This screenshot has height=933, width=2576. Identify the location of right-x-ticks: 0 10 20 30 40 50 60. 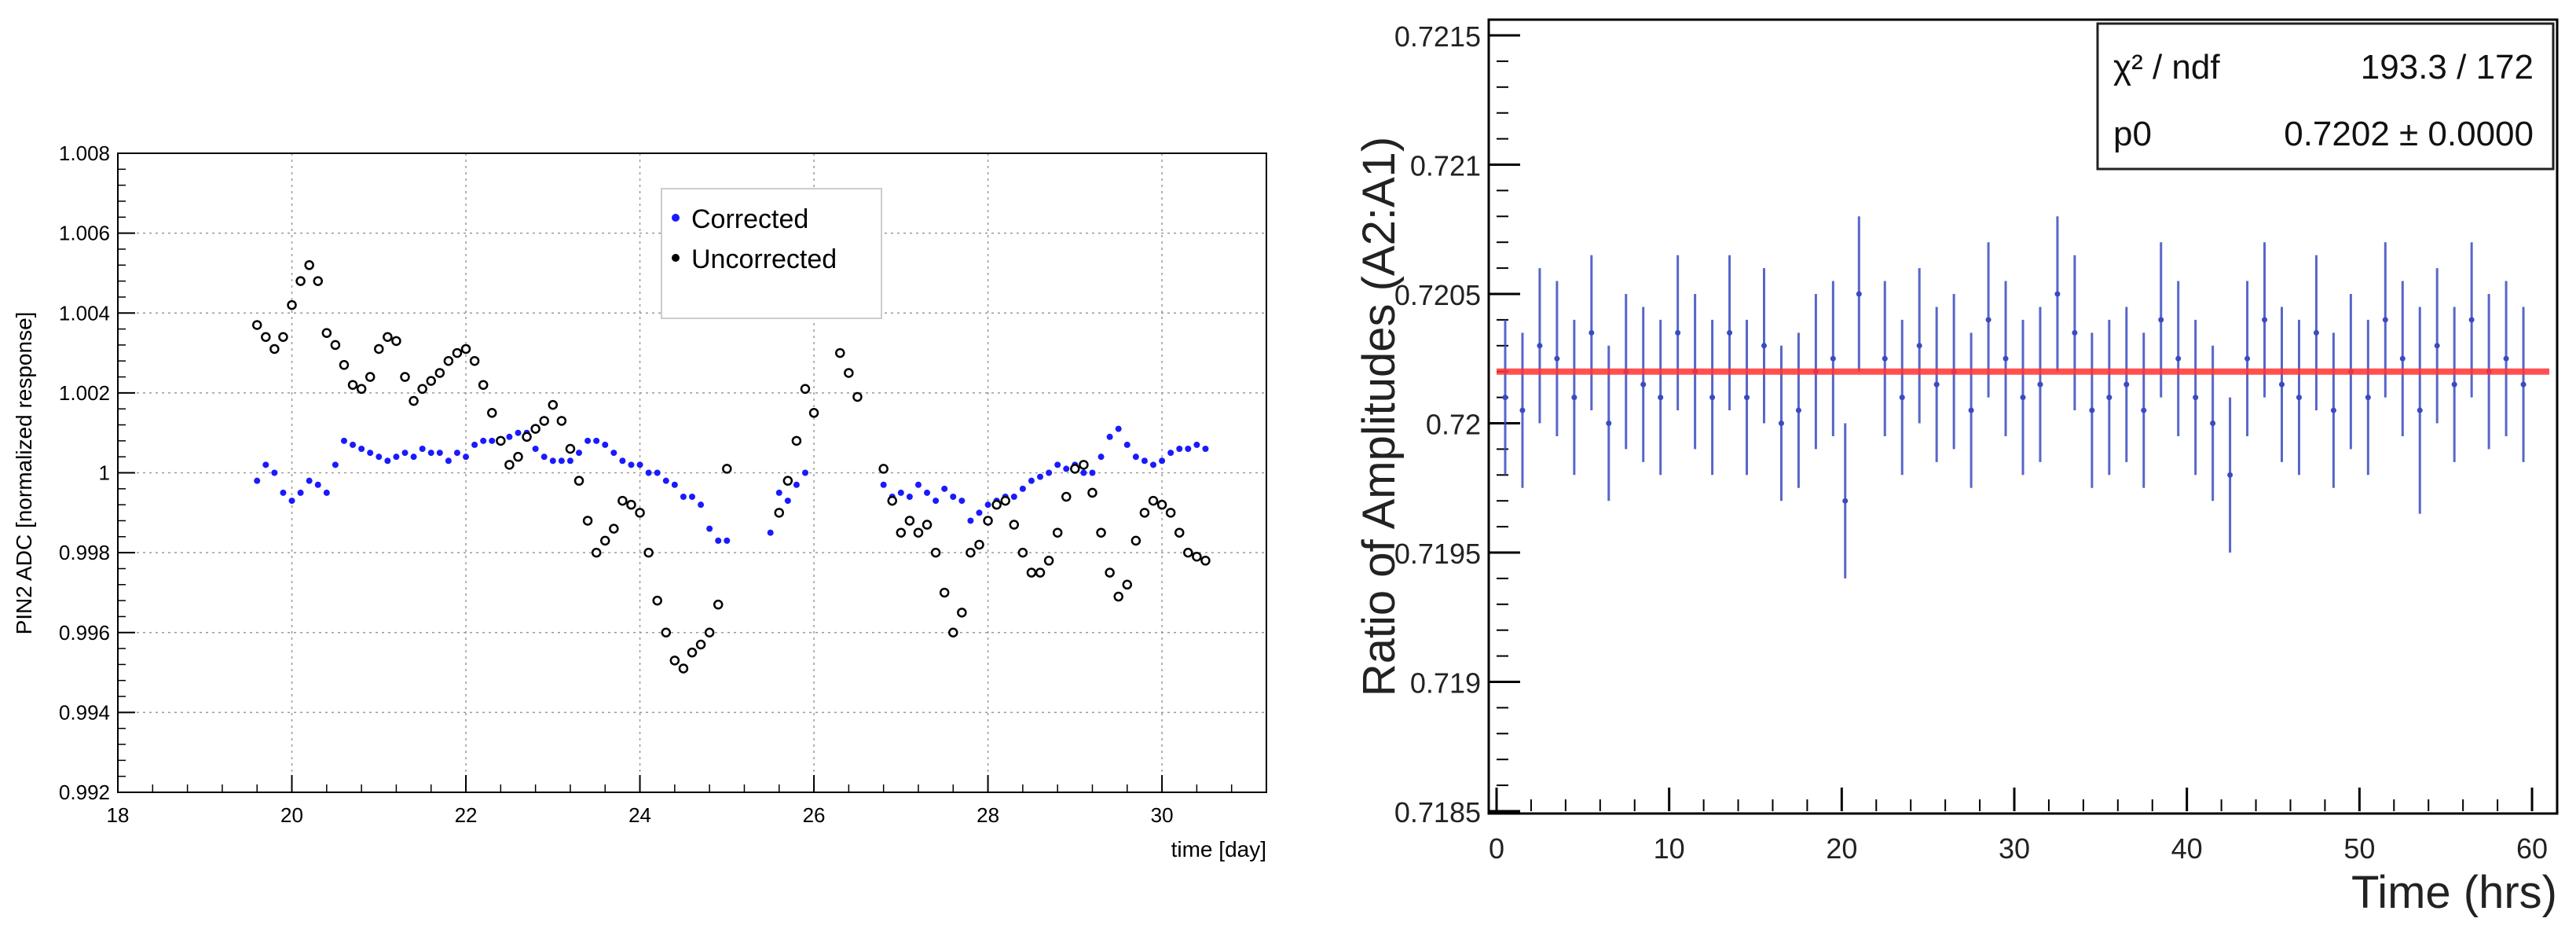
(2018, 826).